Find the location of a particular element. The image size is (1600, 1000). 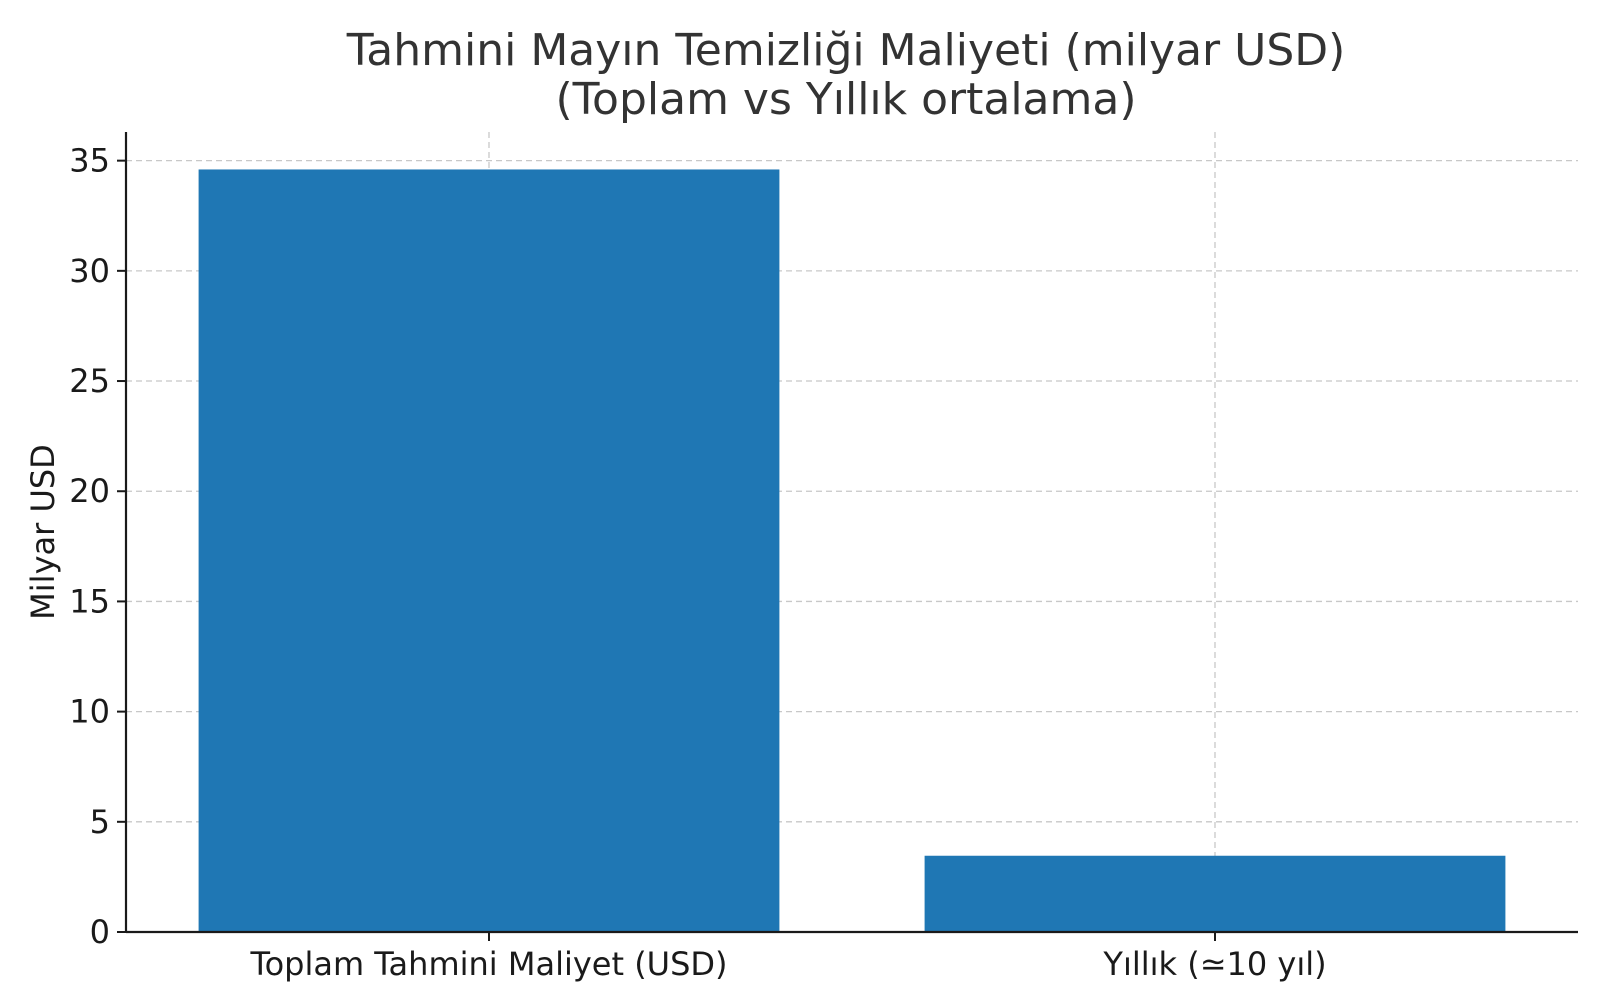

y-tick-label-4: 20 is located at coordinates (89, 491).